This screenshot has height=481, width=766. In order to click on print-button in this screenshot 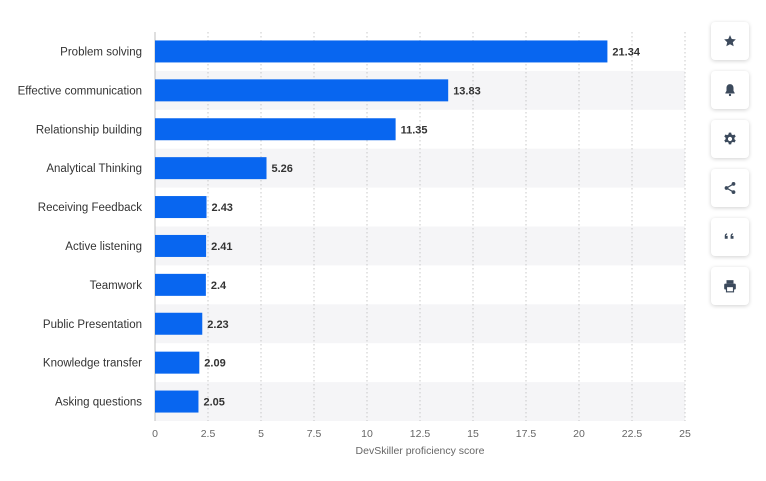, I will do `click(730, 286)`.